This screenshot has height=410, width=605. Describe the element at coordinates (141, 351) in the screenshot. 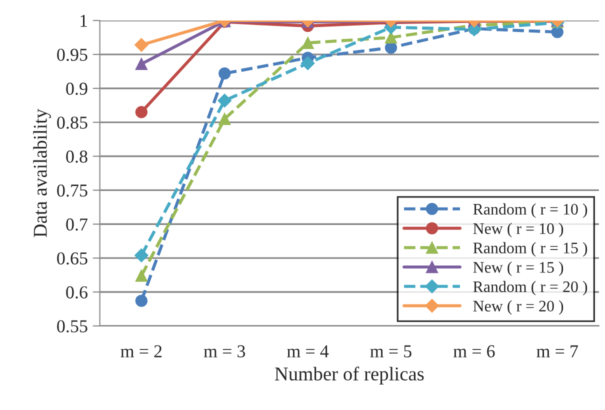

I see `x-tick-label: m = 2` at that location.